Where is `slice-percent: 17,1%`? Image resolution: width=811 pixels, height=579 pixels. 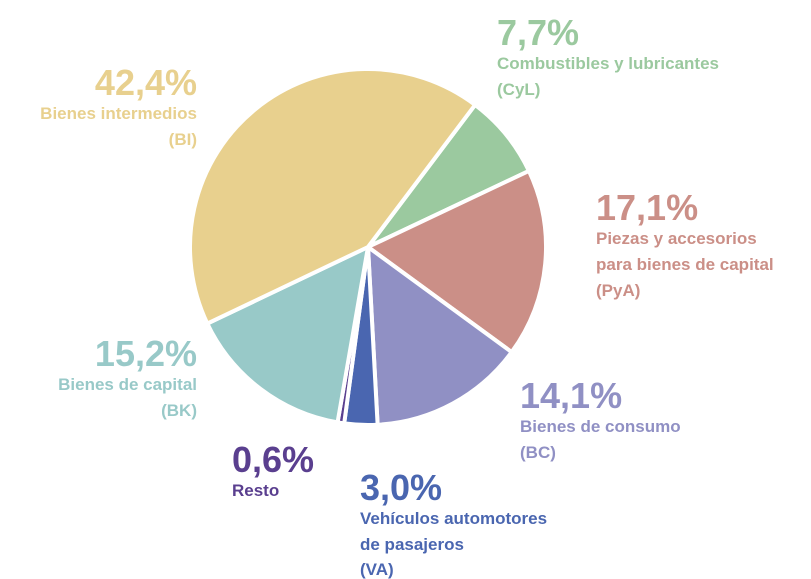
slice-percent: 17,1% is located at coordinates (647, 207).